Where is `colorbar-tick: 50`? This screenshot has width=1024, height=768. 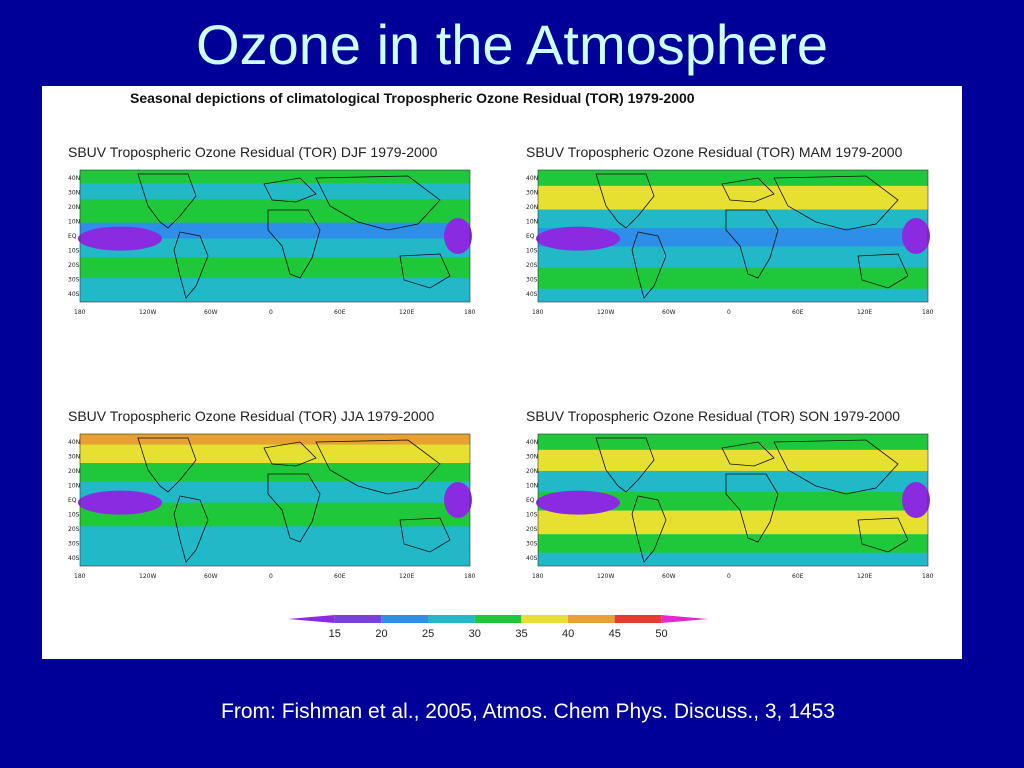 colorbar-tick: 50 is located at coordinates (661, 634).